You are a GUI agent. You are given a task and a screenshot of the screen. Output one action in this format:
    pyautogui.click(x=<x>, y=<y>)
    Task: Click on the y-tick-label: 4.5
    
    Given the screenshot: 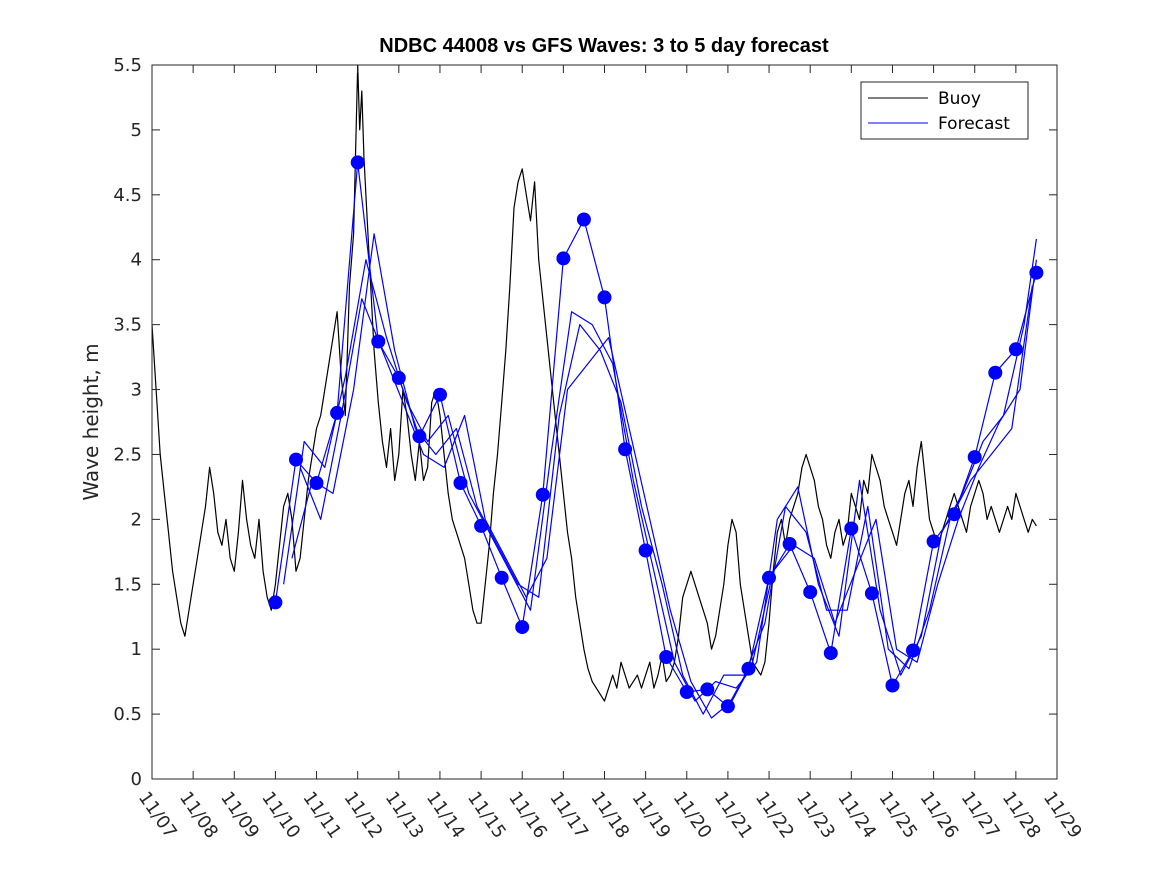 What is the action you would take?
    pyautogui.click(x=127, y=195)
    